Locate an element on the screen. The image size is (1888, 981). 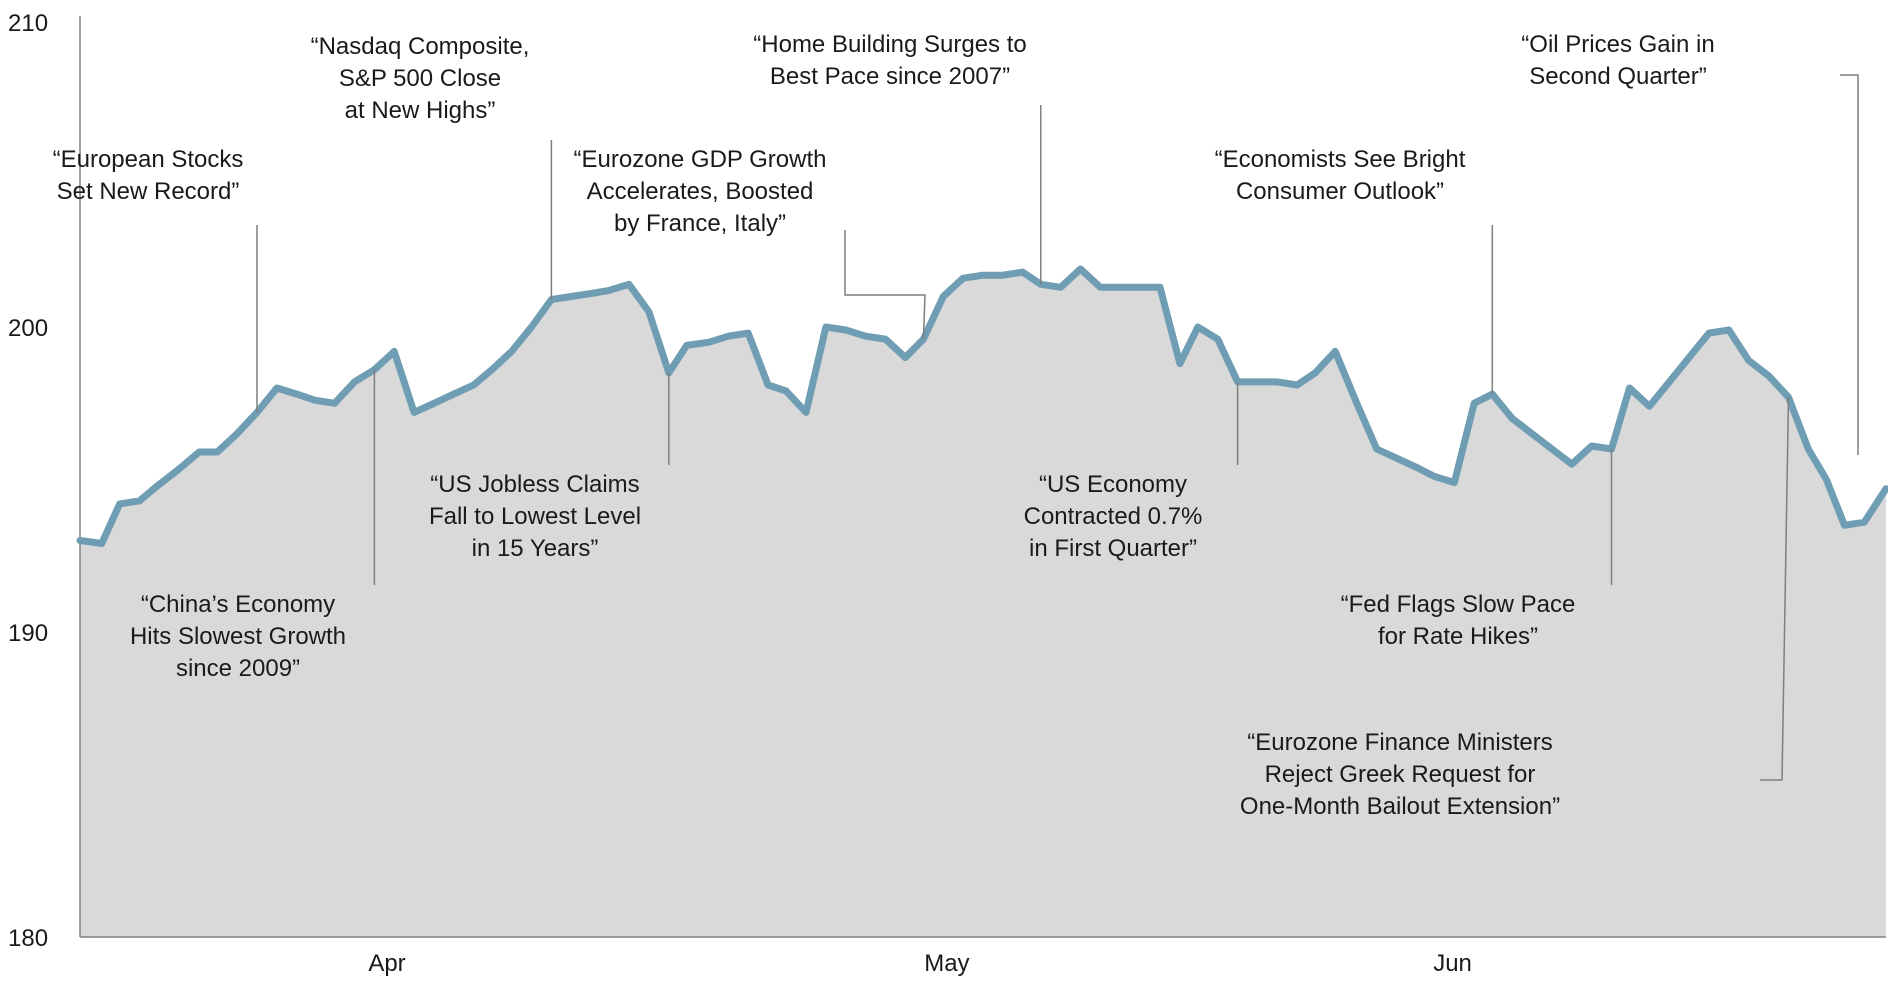
x-tick-label: Jun is located at coordinates (1452, 963).